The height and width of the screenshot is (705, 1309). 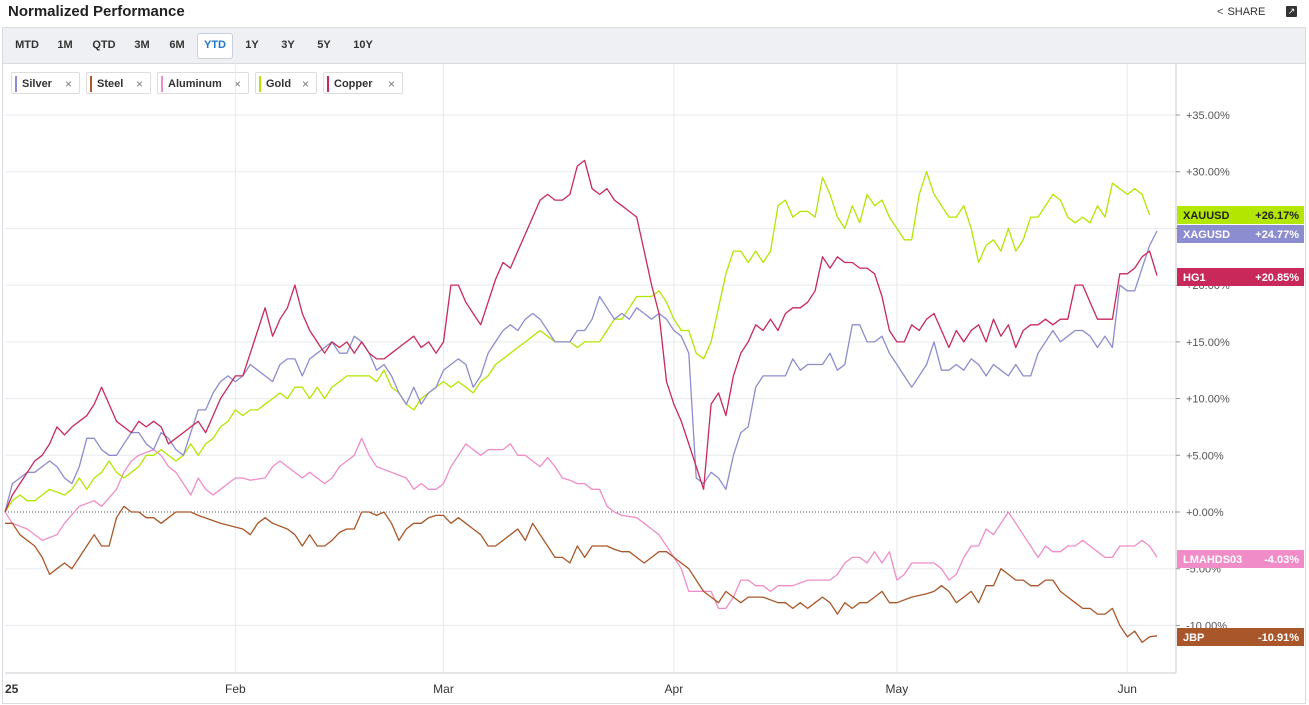 I want to click on range-button-1m: 1M, so click(x=65, y=45).